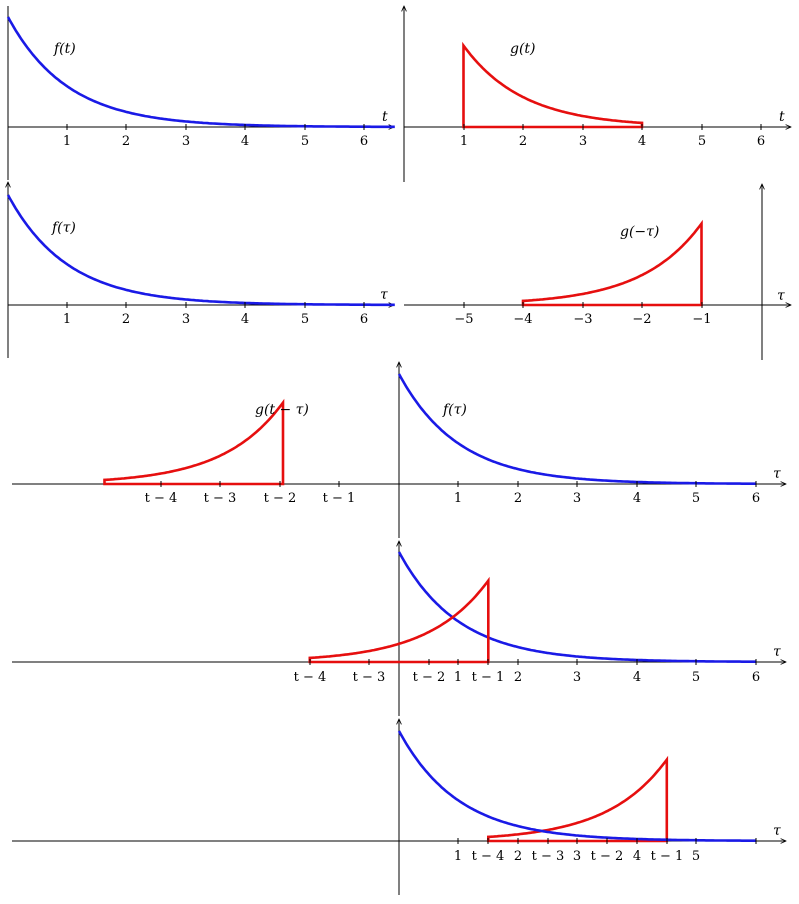  Describe the element at coordinates (282, 410) in the screenshot. I see `g-label: g(t − τ)` at that location.